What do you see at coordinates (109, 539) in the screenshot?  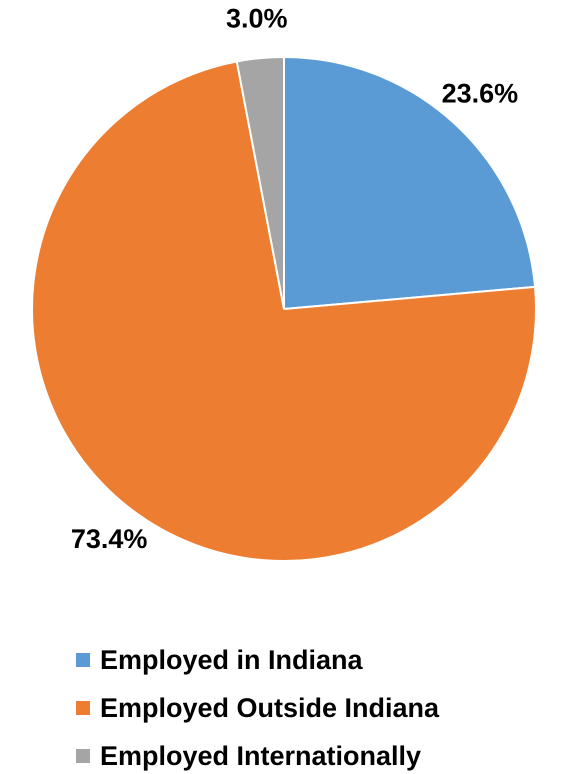 I see `data-label: 73.4%` at bounding box center [109, 539].